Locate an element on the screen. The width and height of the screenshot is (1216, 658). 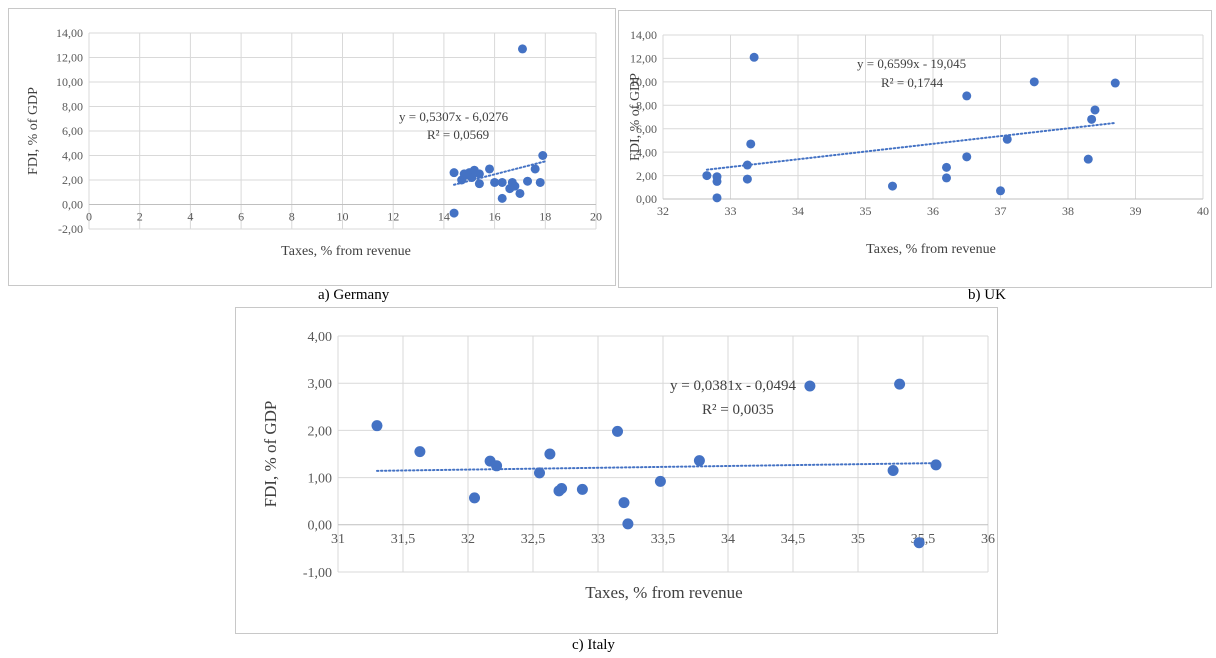
italy-ytick-label: -1,00 is located at coordinates (317, 573).